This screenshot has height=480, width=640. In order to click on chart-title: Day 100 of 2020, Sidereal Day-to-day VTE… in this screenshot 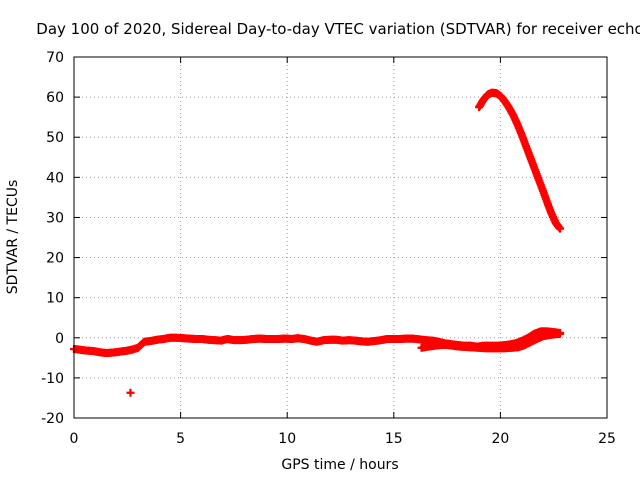, I will do `click(338, 29)`.